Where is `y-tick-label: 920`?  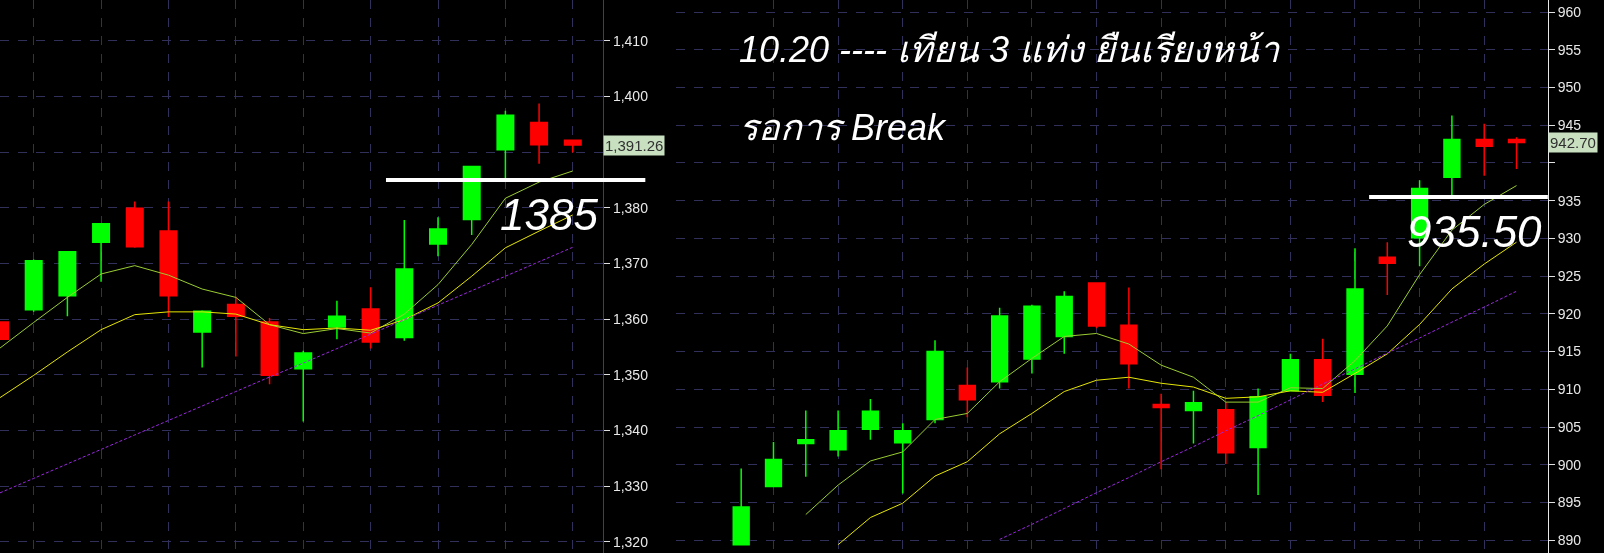 y-tick-label: 920 is located at coordinates (1569, 313).